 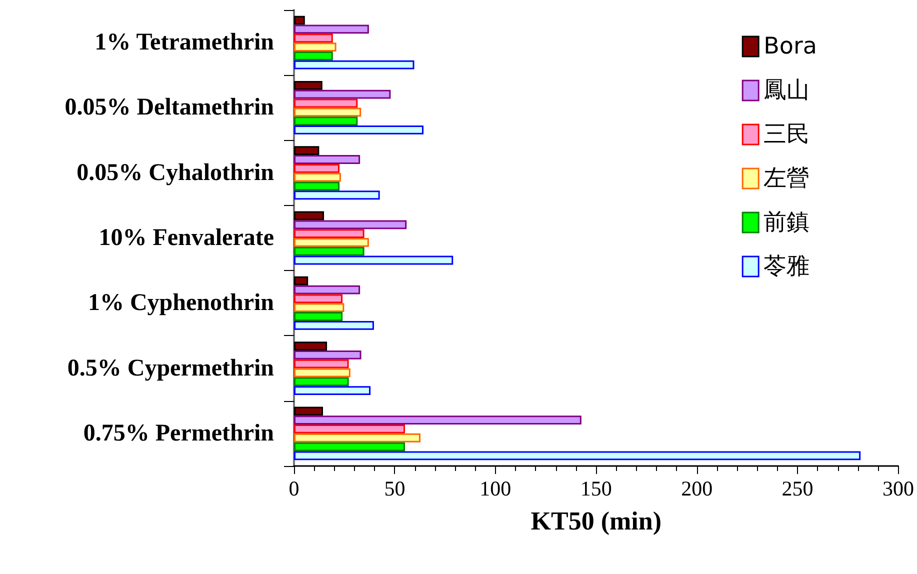 I want to click on y-tick-label: 0.75% Permethrin, so click(x=178, y=433).